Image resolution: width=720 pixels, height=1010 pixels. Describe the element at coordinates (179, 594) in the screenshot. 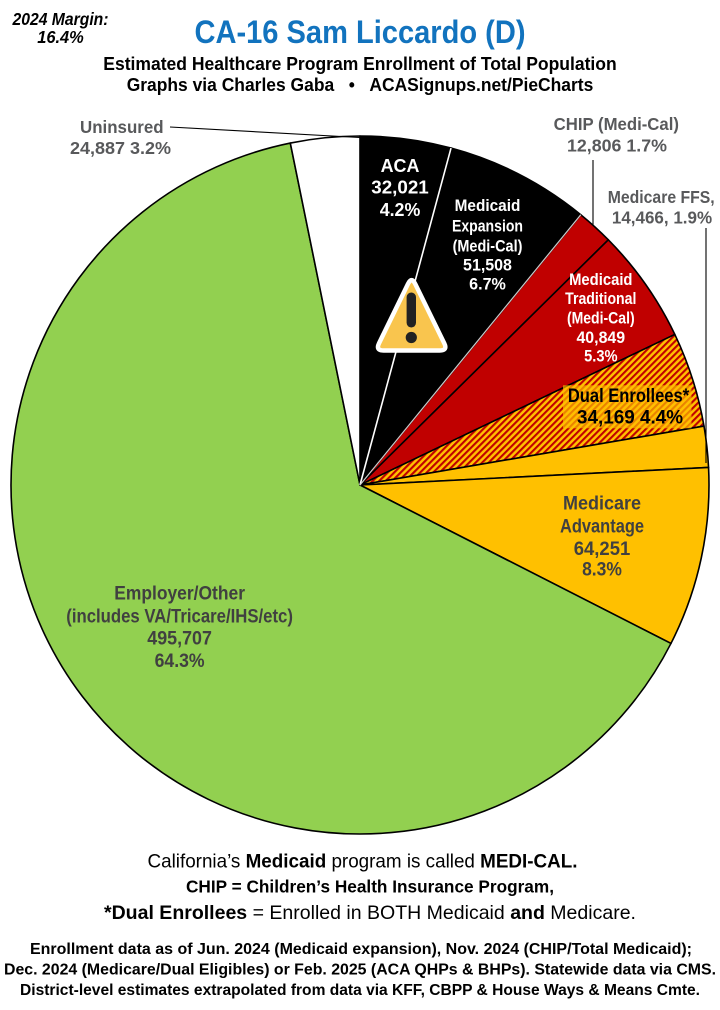

I see `svg-text: Employer/Other` at that location.